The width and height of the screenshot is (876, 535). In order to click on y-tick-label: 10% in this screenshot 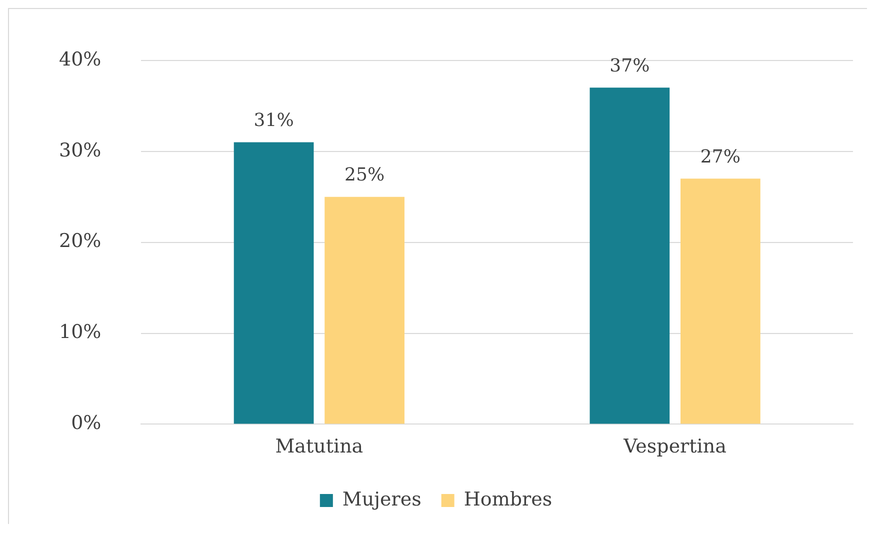, I will do `click(80, 332)`.